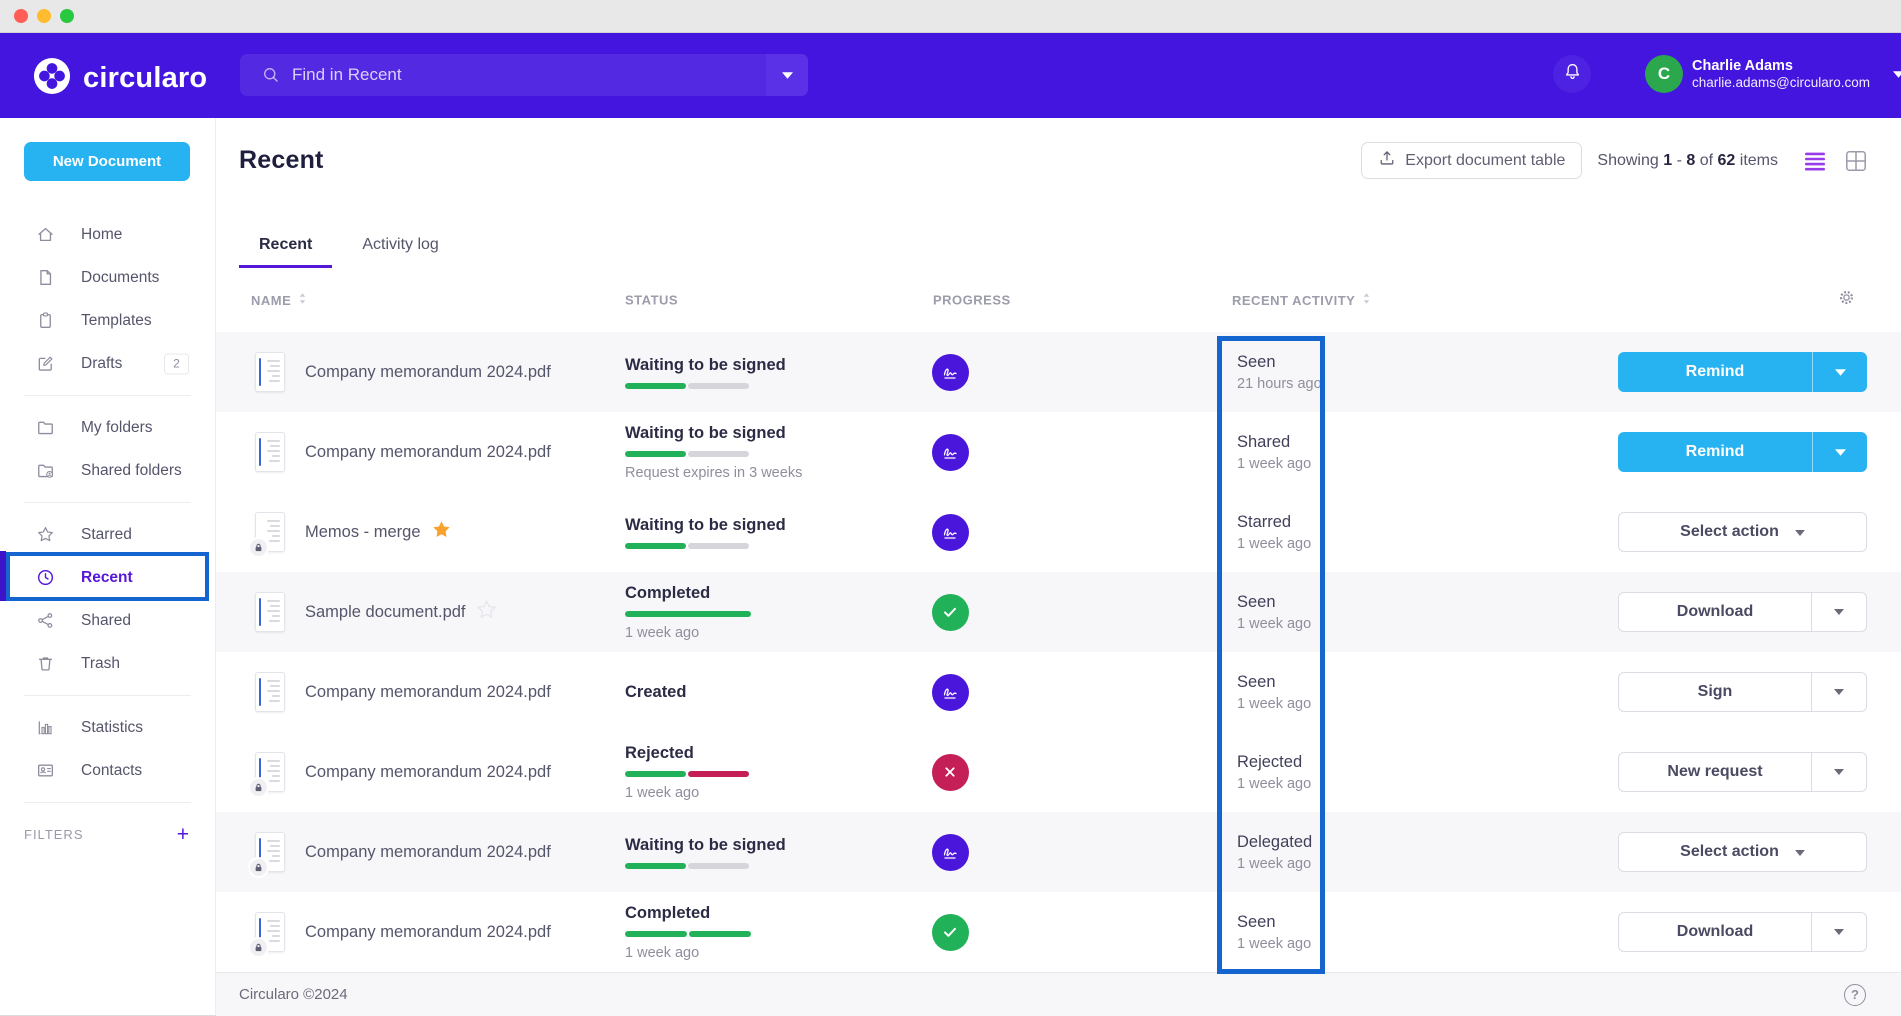  Describe the element at coordinates (465, 612) in the screenshot. I see `document-name: Sample document.pdf` at that location.